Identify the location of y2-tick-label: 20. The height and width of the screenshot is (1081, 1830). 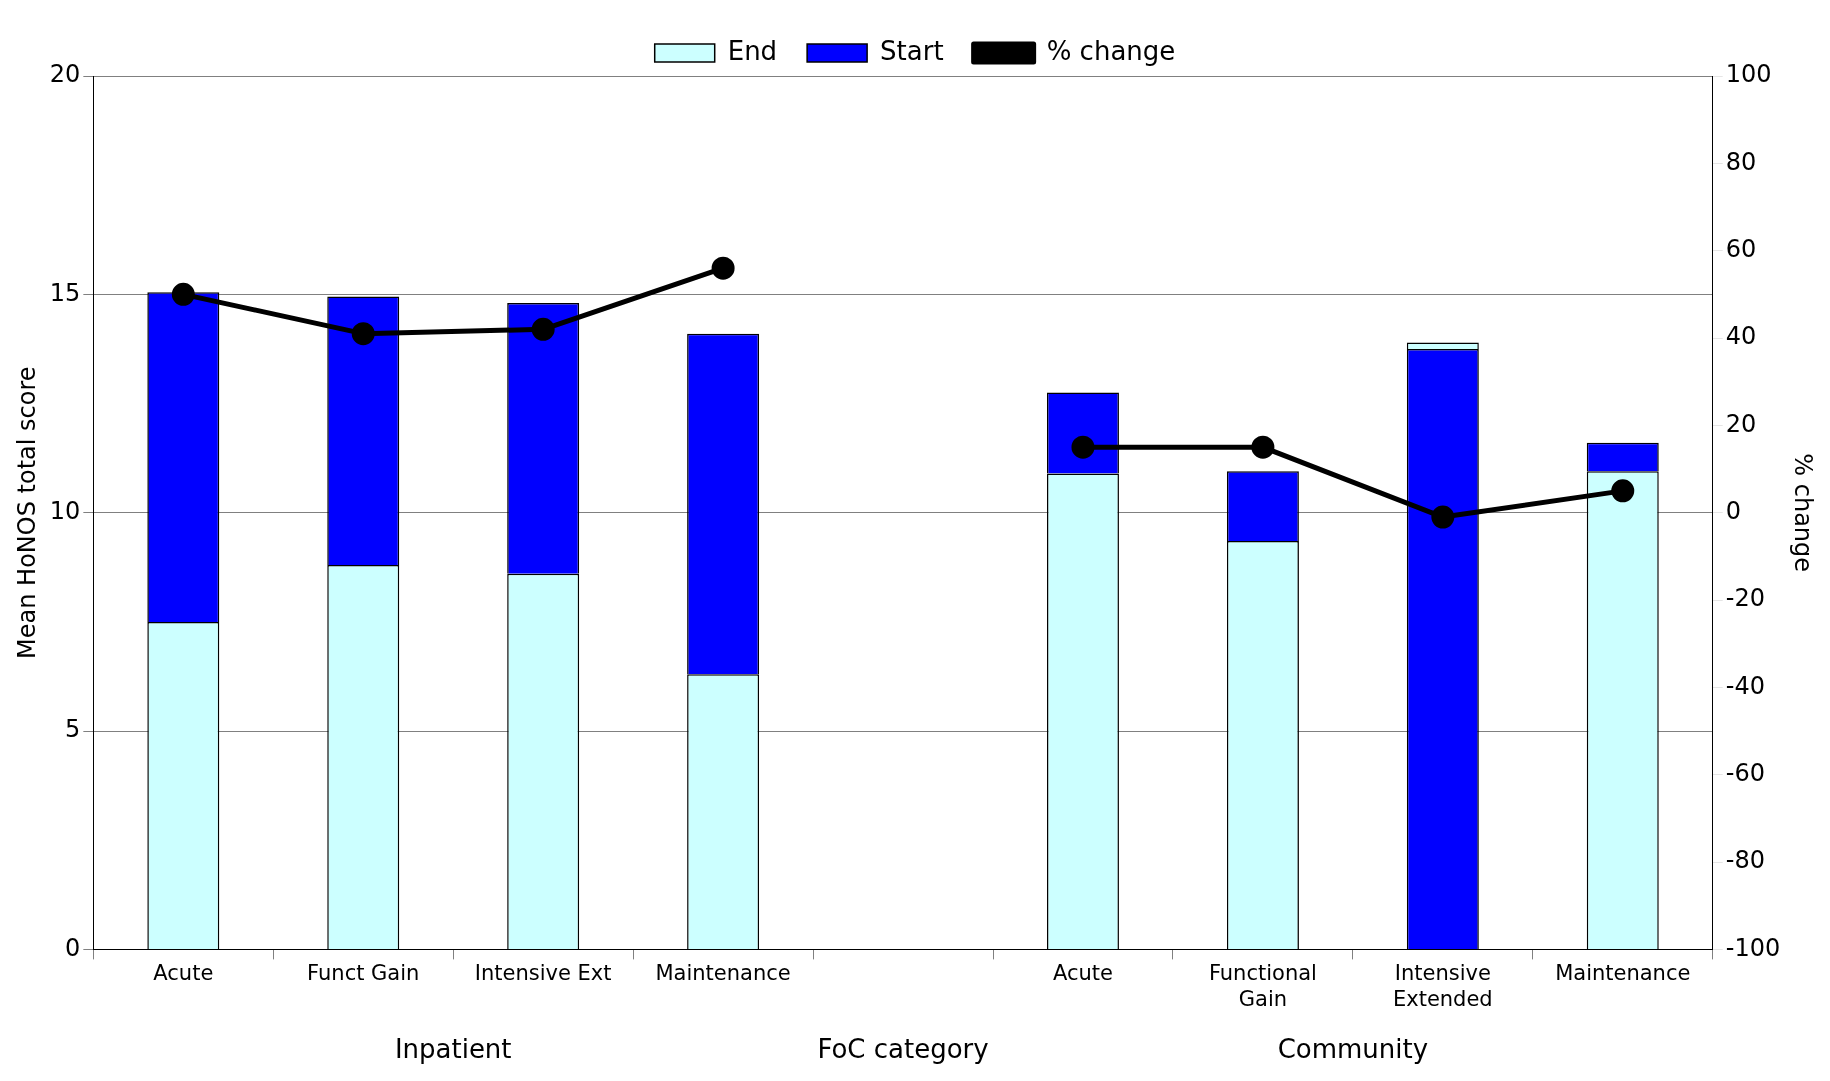
(1741, 423).